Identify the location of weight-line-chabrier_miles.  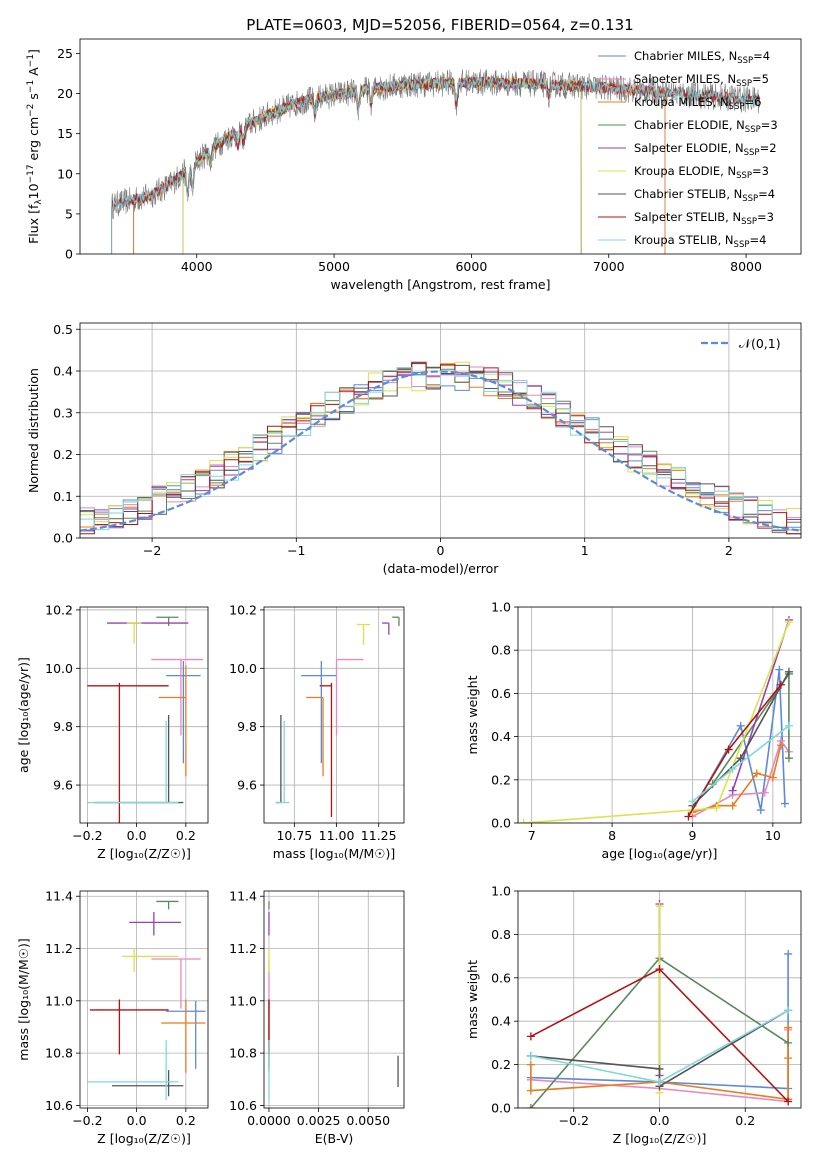
(659, 1021).